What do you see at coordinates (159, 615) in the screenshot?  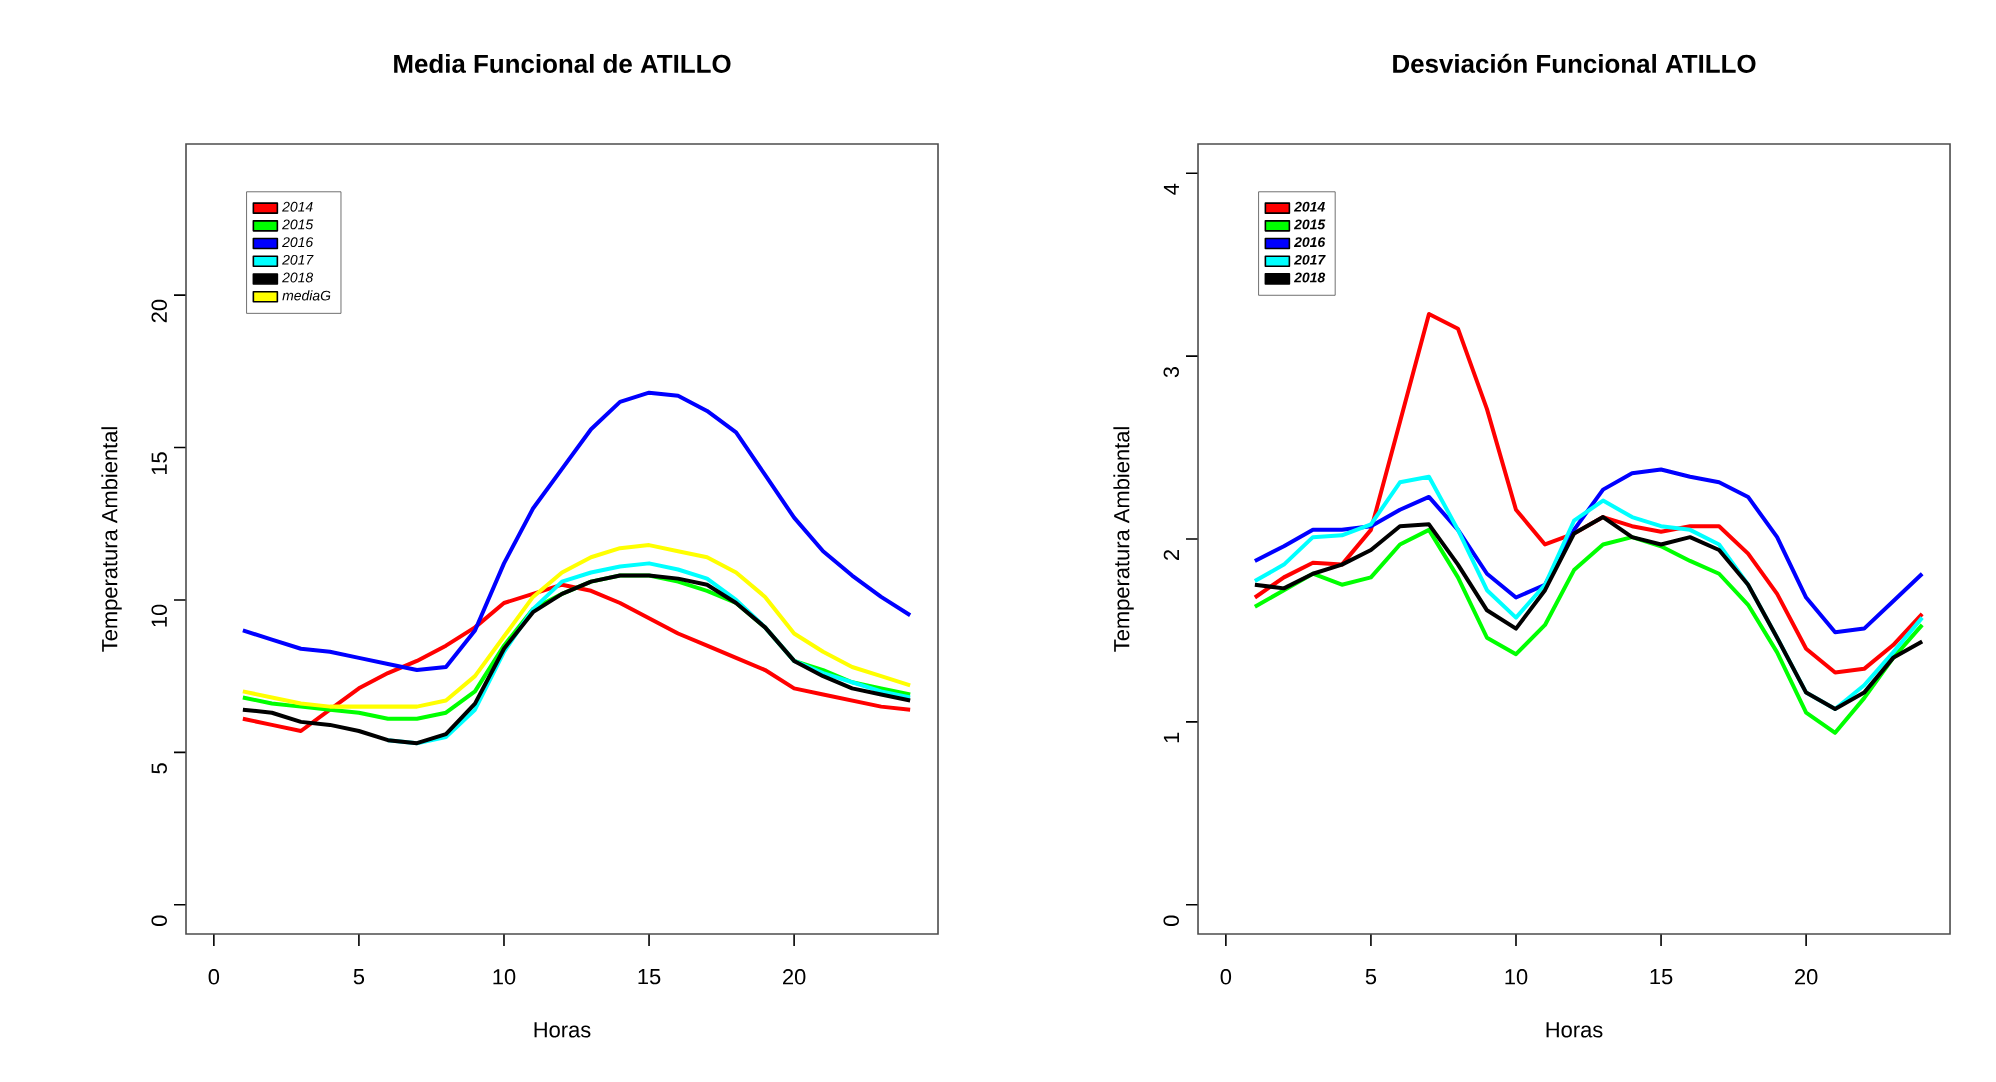 I see `y-tick-label: 10` at bounding box center [159, 615].